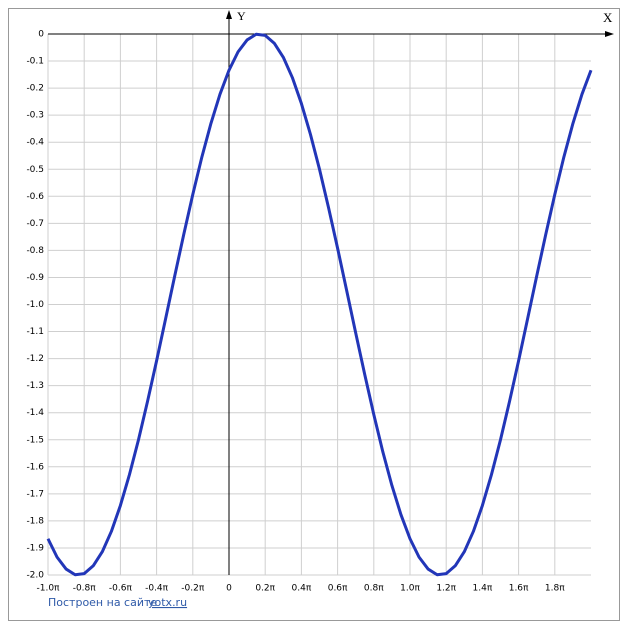 Image resolution: width=627 pixels, height=630 pixels. Describe the element at coordinates (483, 589) in the screenshot. I see `x-tick-label: 1.4π` at that location.